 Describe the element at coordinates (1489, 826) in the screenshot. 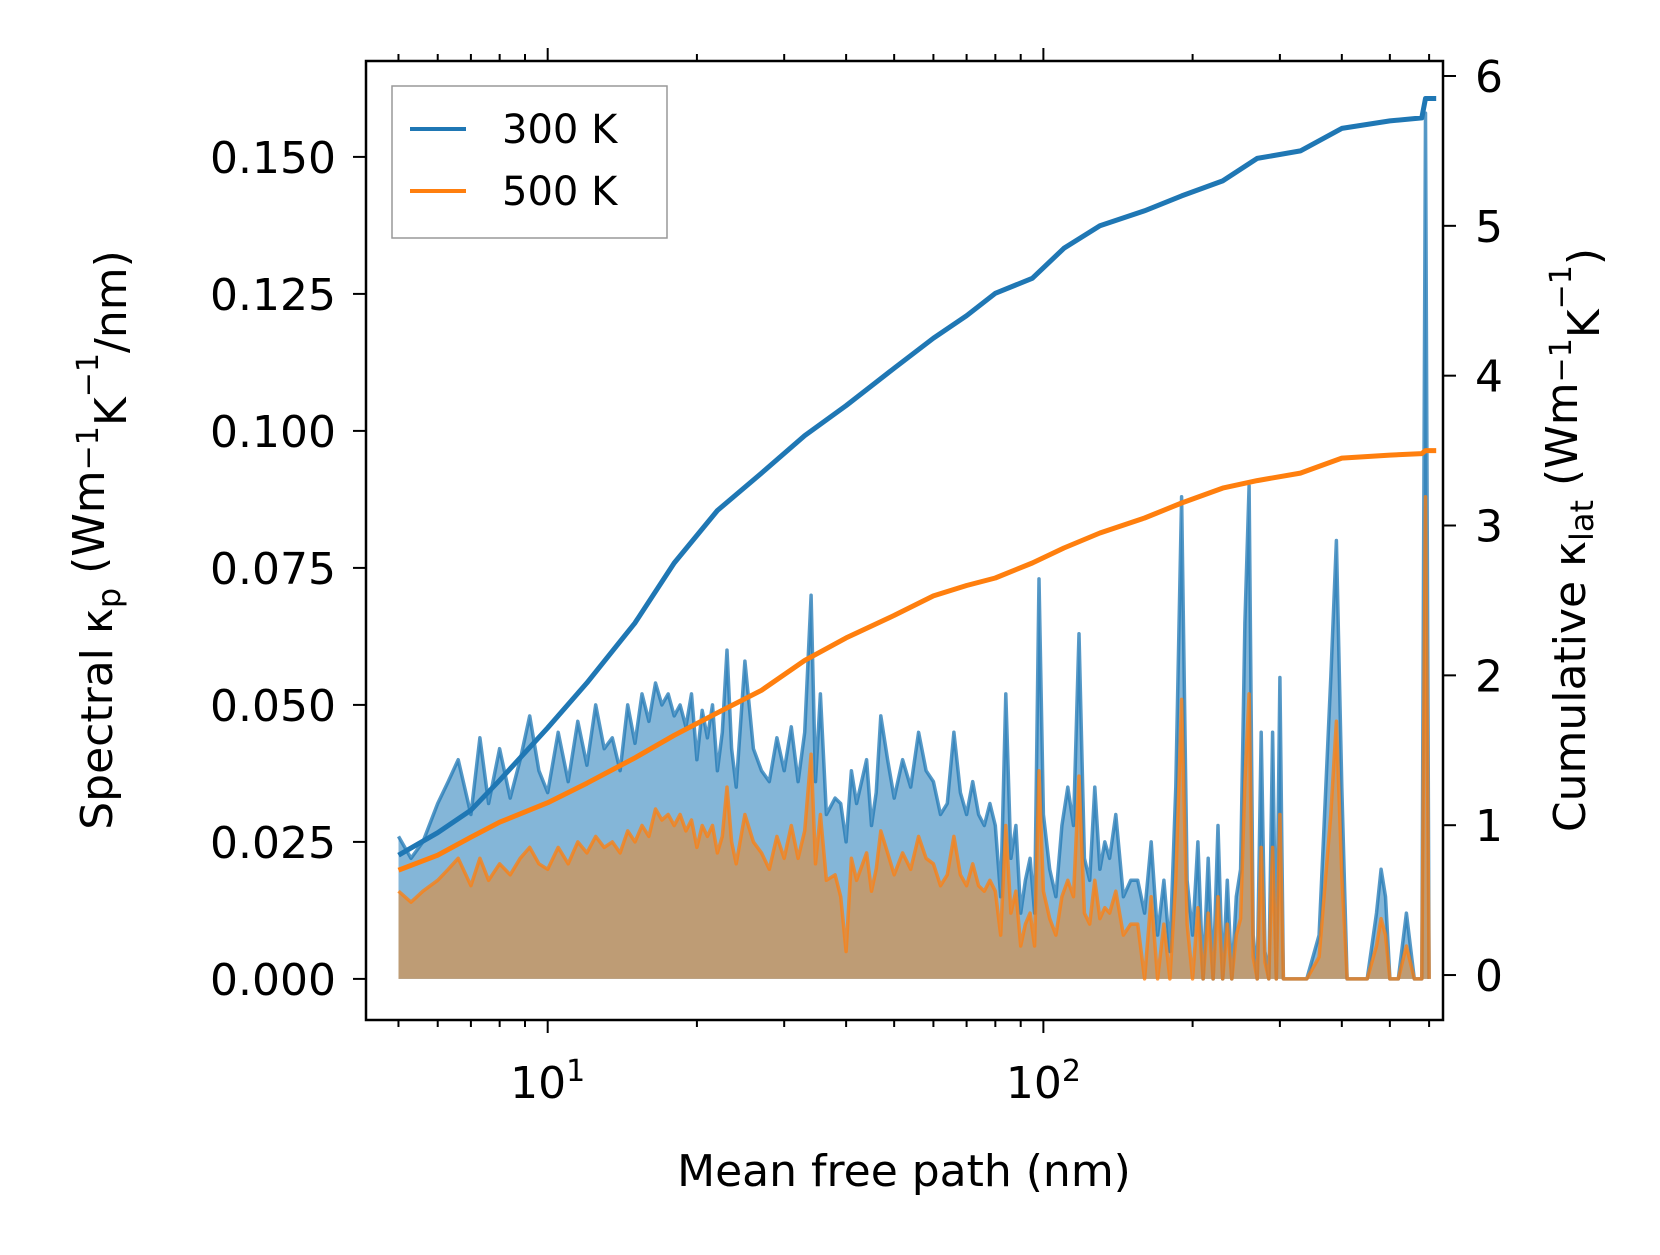

I see `y-right-tick-label: 1` at that location.